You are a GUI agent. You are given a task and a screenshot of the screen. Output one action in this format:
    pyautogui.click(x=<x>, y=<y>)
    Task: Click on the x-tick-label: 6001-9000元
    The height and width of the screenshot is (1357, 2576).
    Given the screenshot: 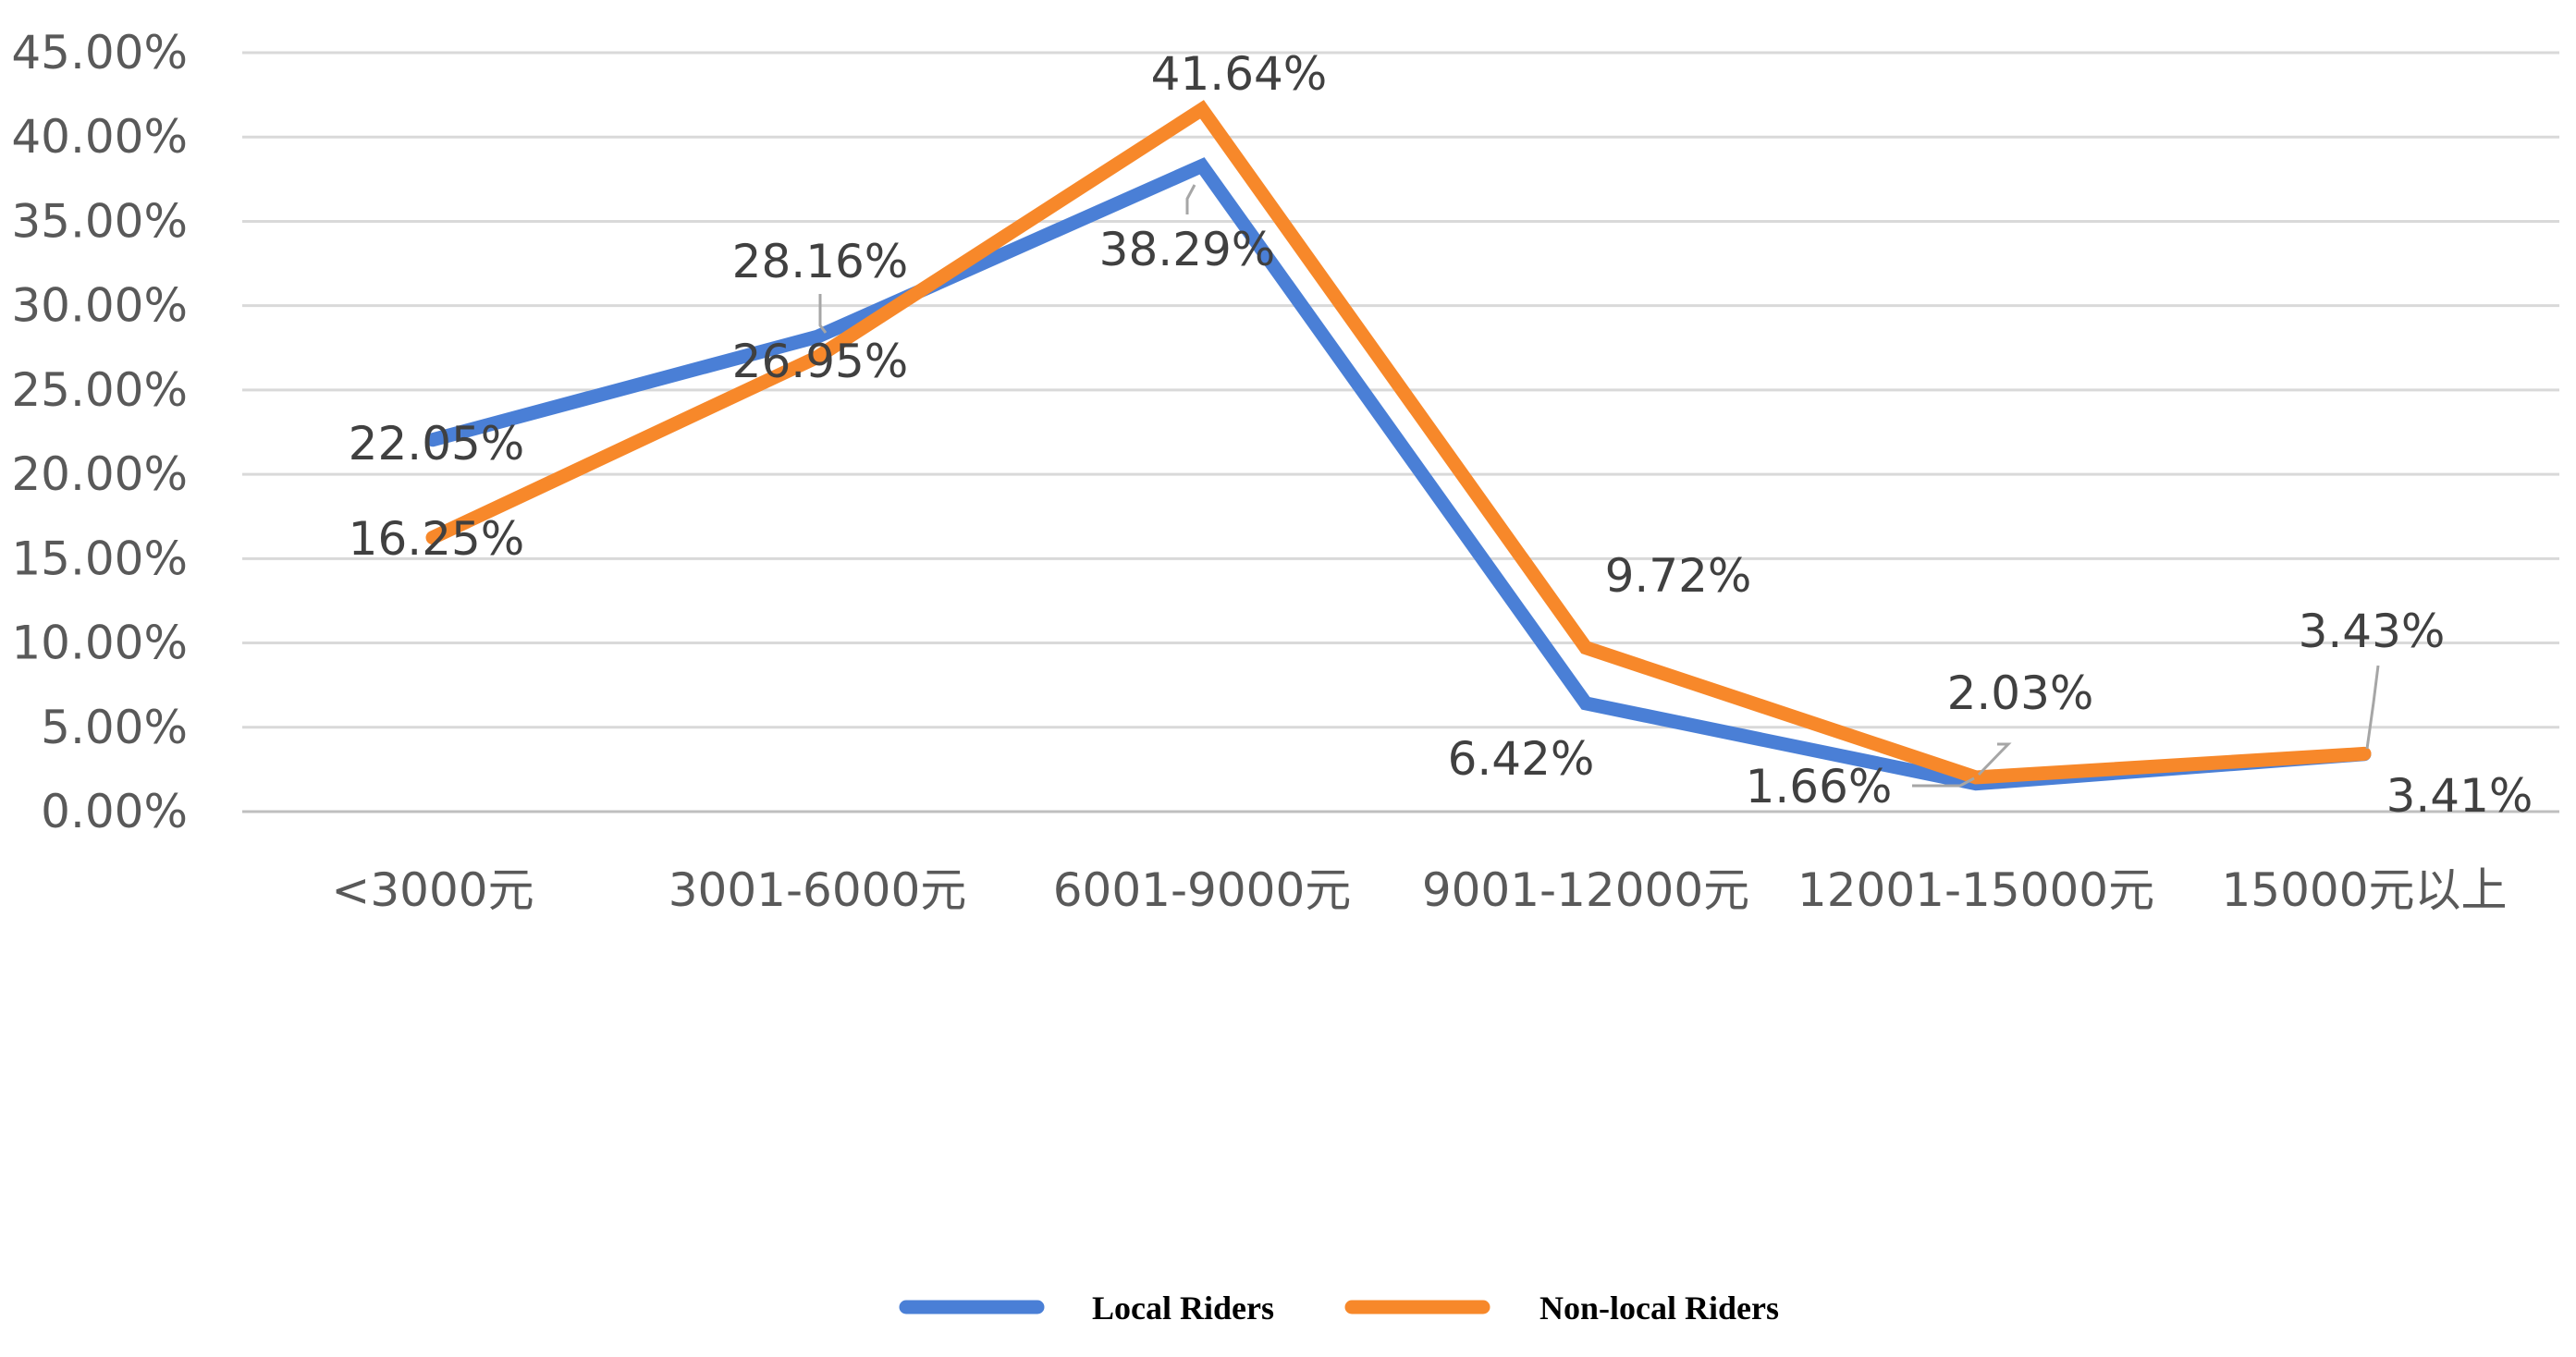 What is the action you would take?
    pyautogui.click(x=1202, y=890)
    